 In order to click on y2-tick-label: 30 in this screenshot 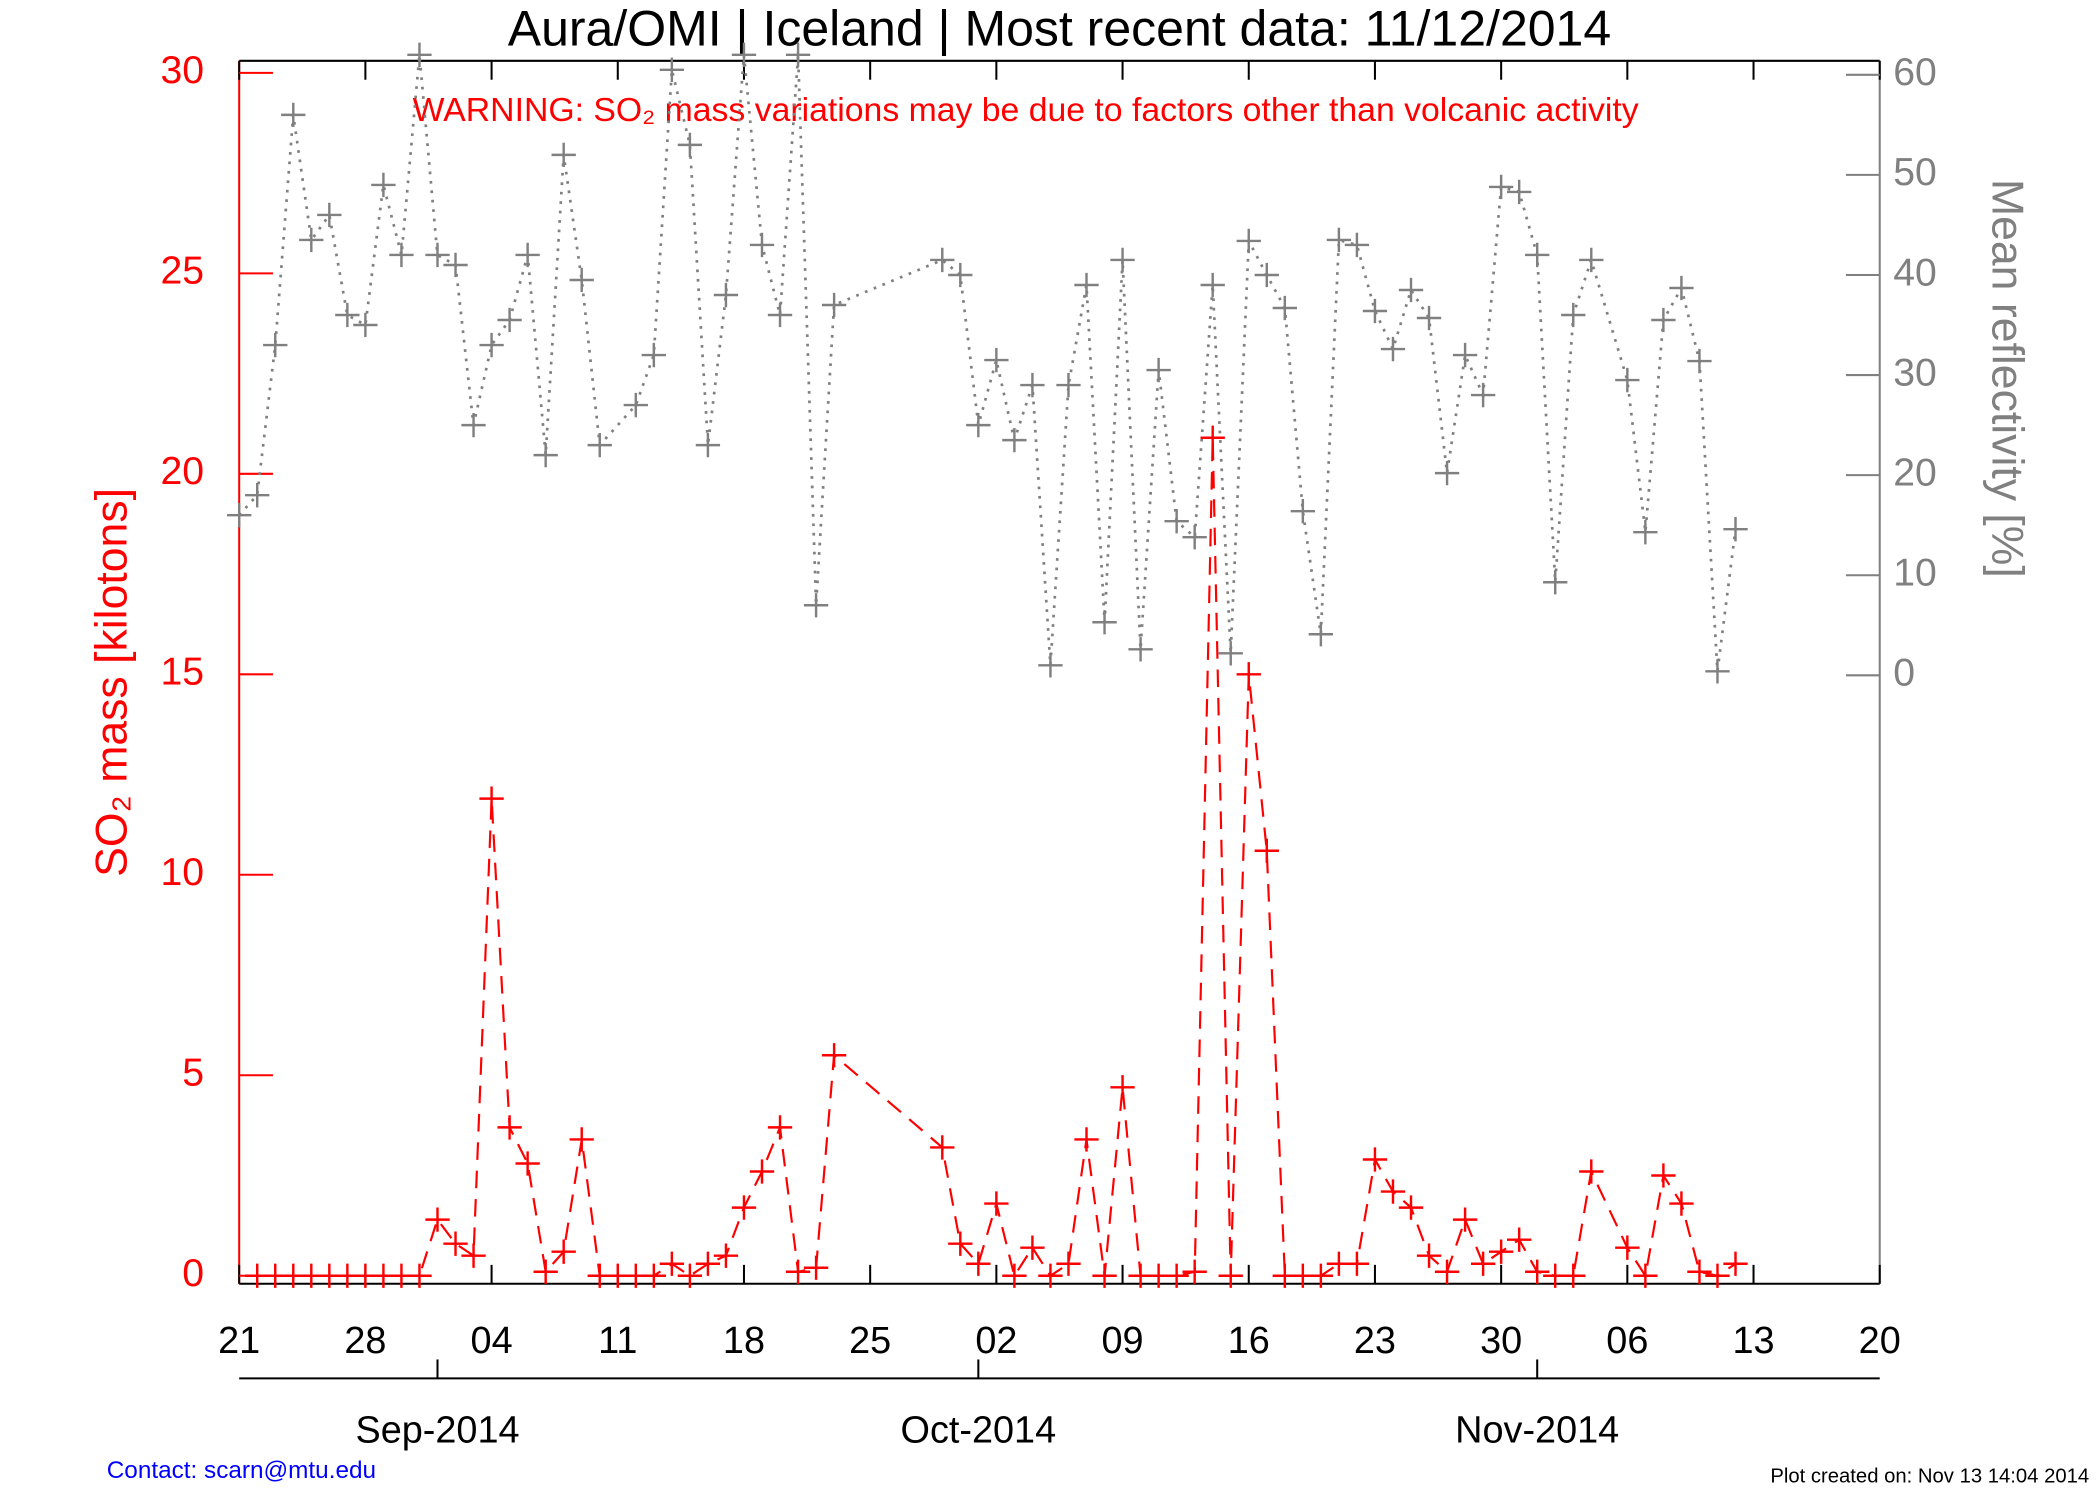, I will do `click(1915, 372)`.